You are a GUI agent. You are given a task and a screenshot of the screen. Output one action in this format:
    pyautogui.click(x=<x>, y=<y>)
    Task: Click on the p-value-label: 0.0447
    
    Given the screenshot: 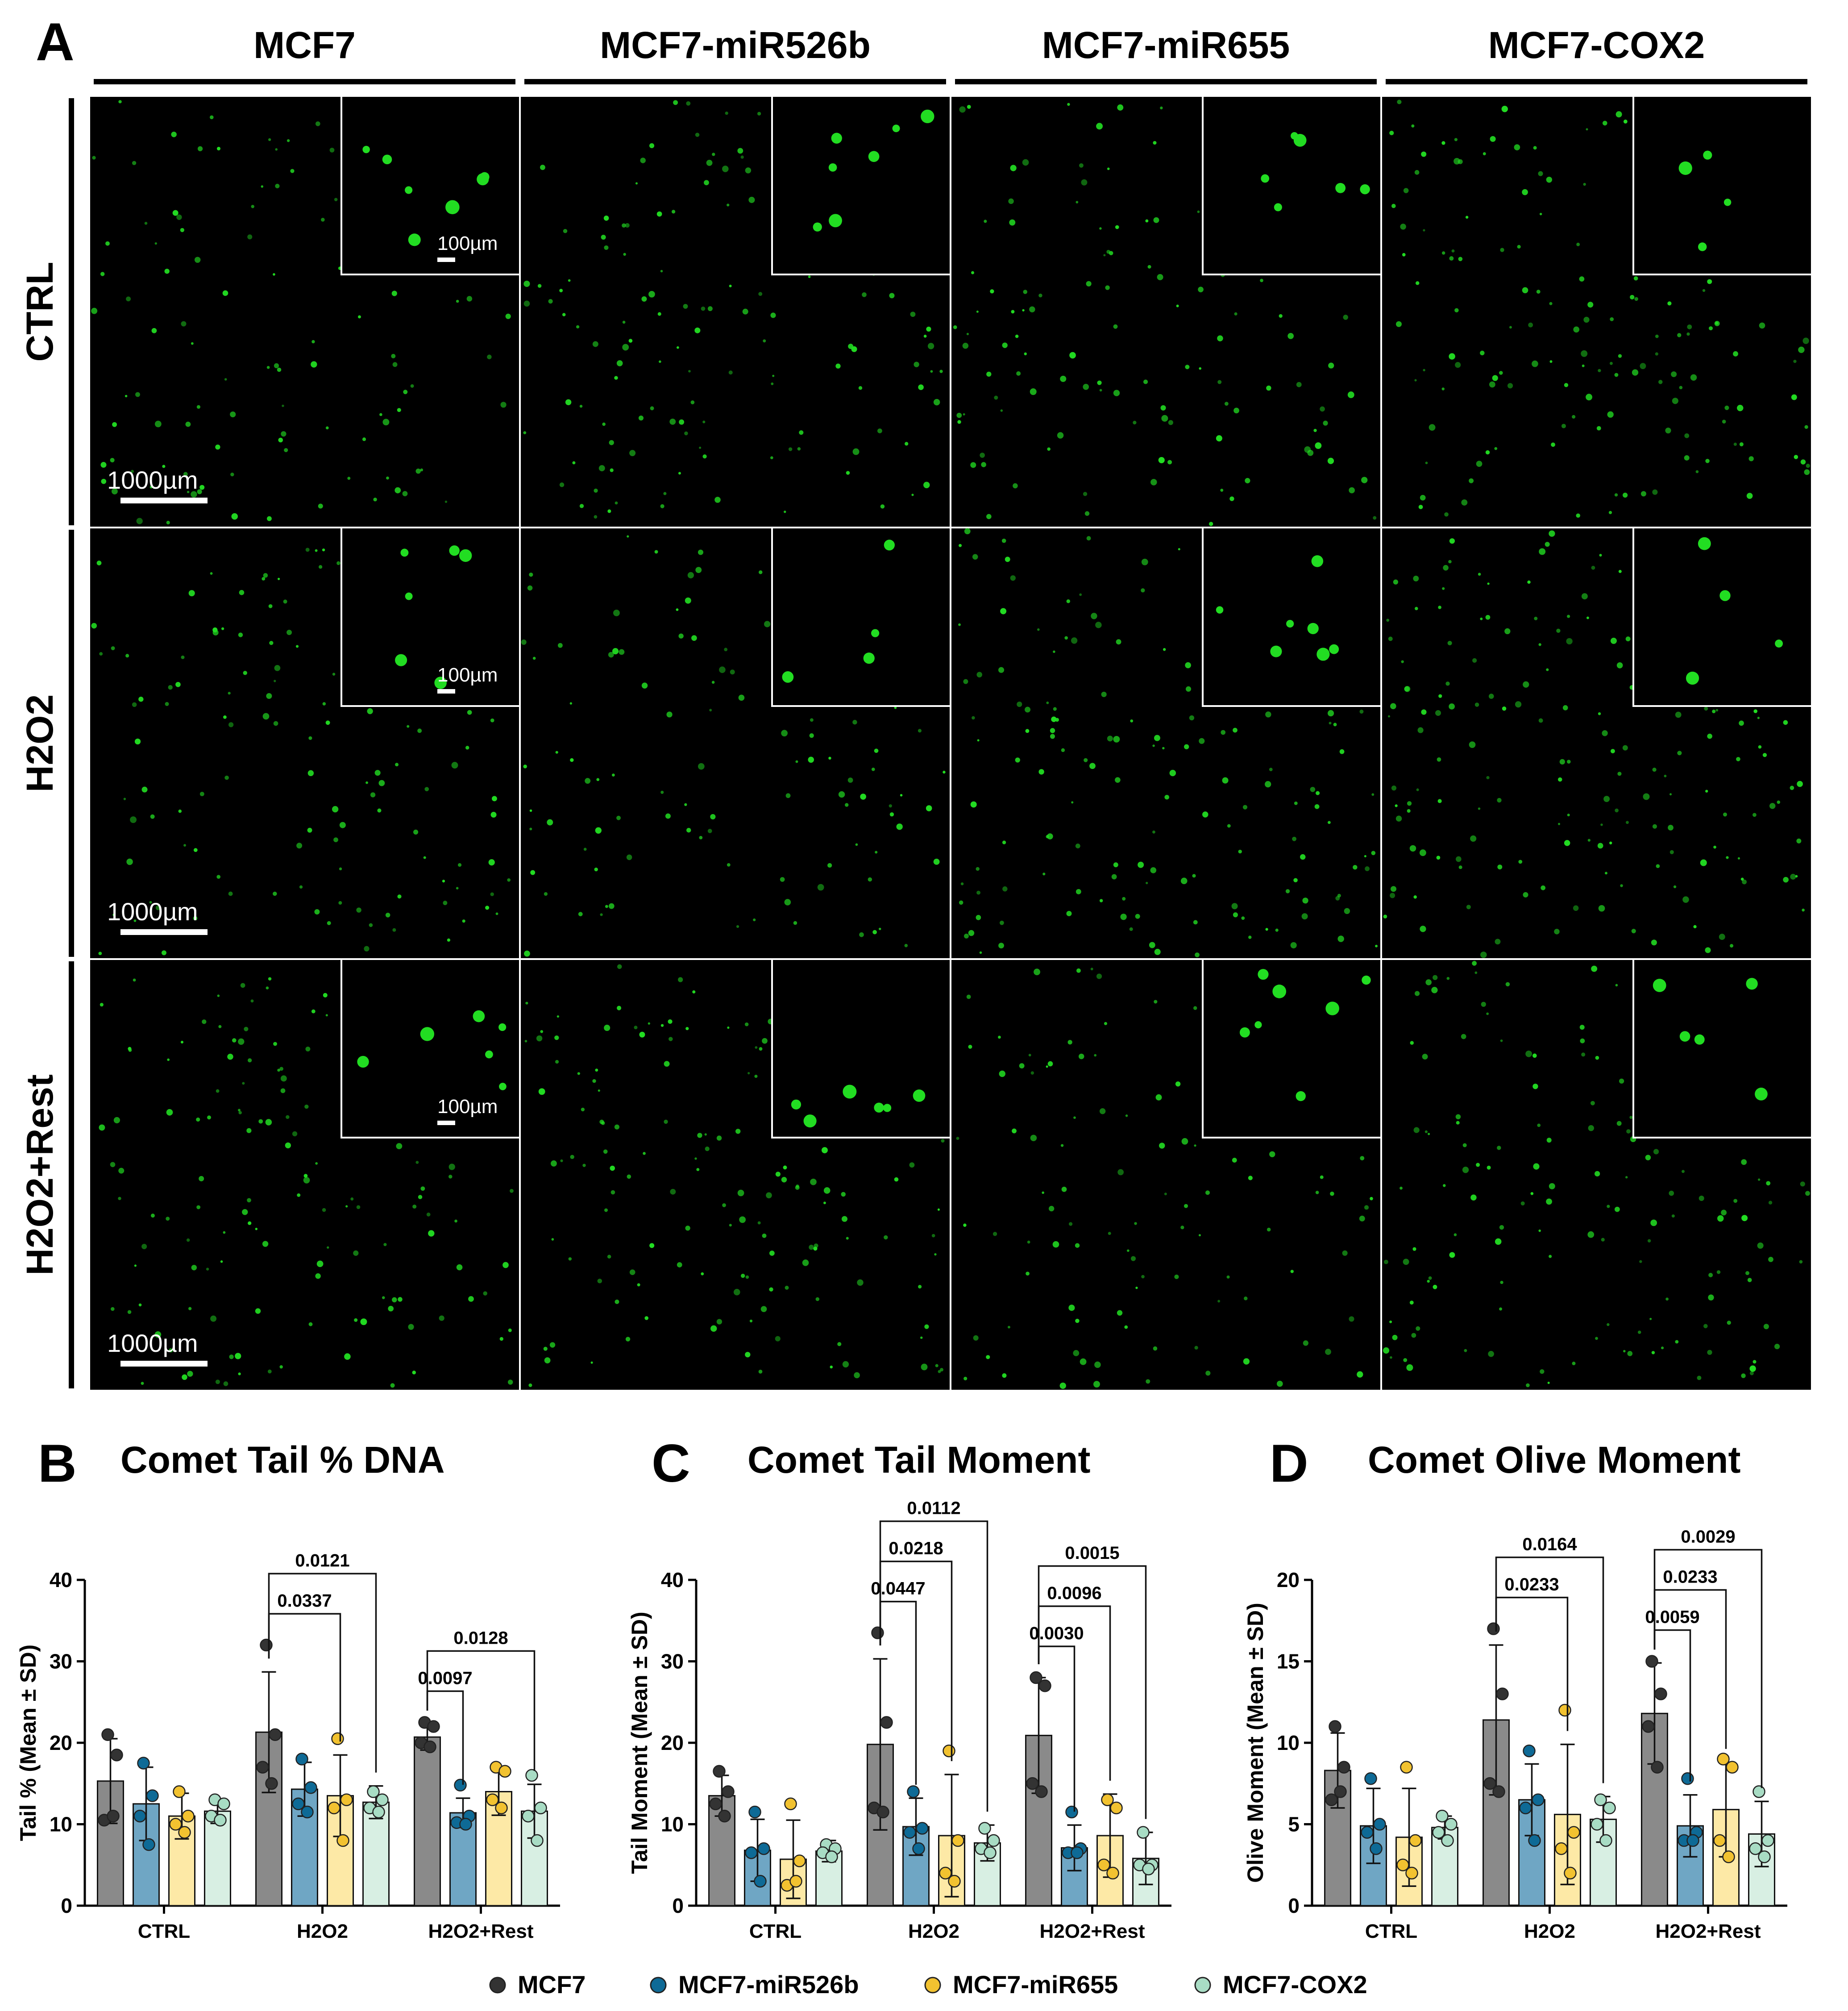 What is the action you would take?
    pyautogui.click(x=898, y=1589)
    